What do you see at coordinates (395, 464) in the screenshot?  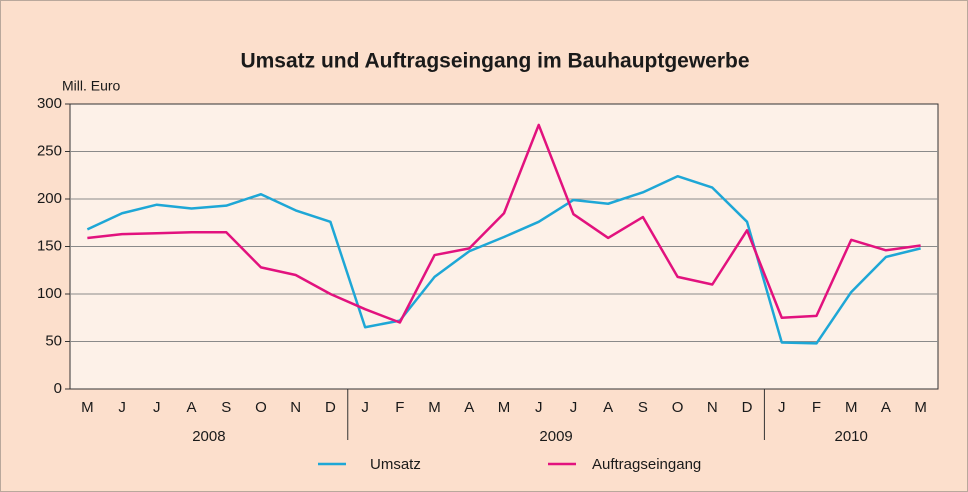 I see `legend-label: Umsatz` at bounding box center [395, 464].